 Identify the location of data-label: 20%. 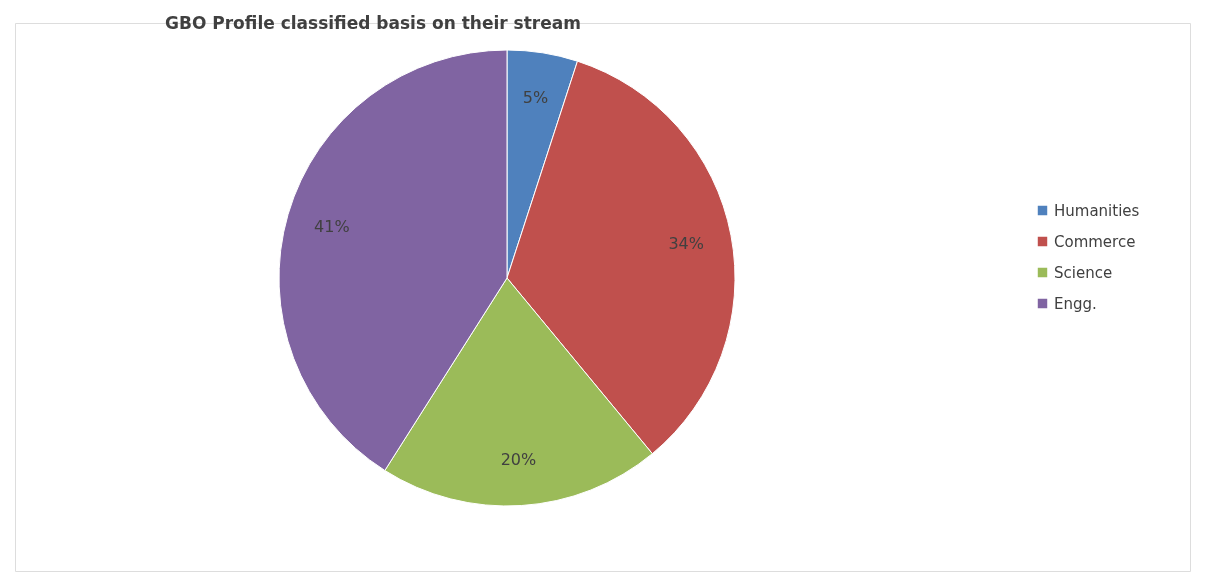
(518, 460).